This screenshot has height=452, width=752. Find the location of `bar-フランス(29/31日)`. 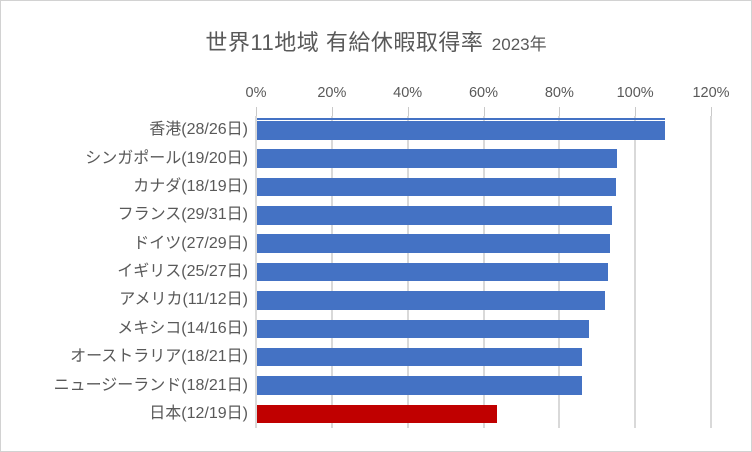

bar-フランス(29/31日) is located at coordinates (434, 215).